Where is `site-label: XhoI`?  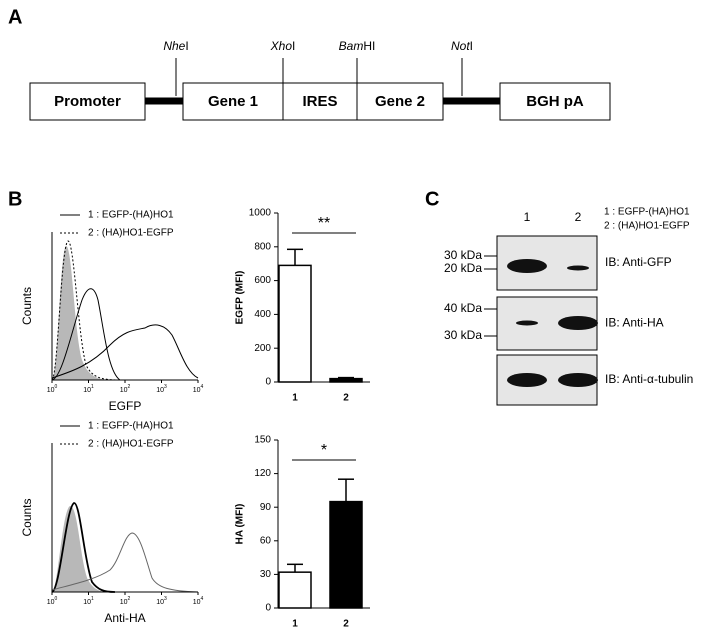 site-label: XhoI is located at coordinates (283, 46).